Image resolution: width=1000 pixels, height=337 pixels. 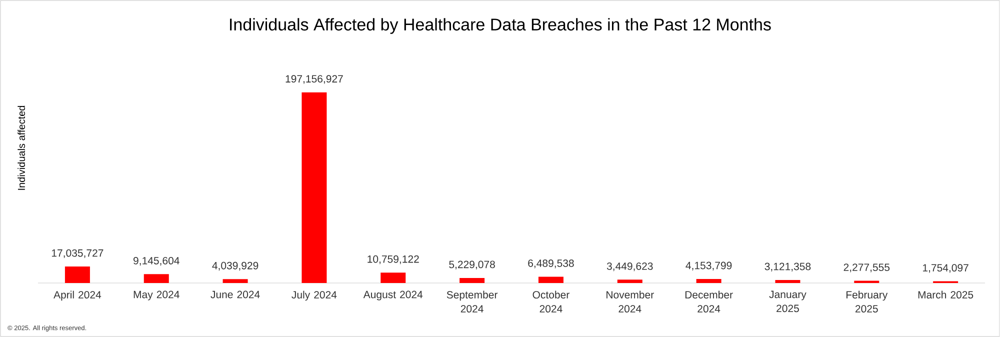 I want to click on x-tick-label: October 2024, so click(x=551, y=301).